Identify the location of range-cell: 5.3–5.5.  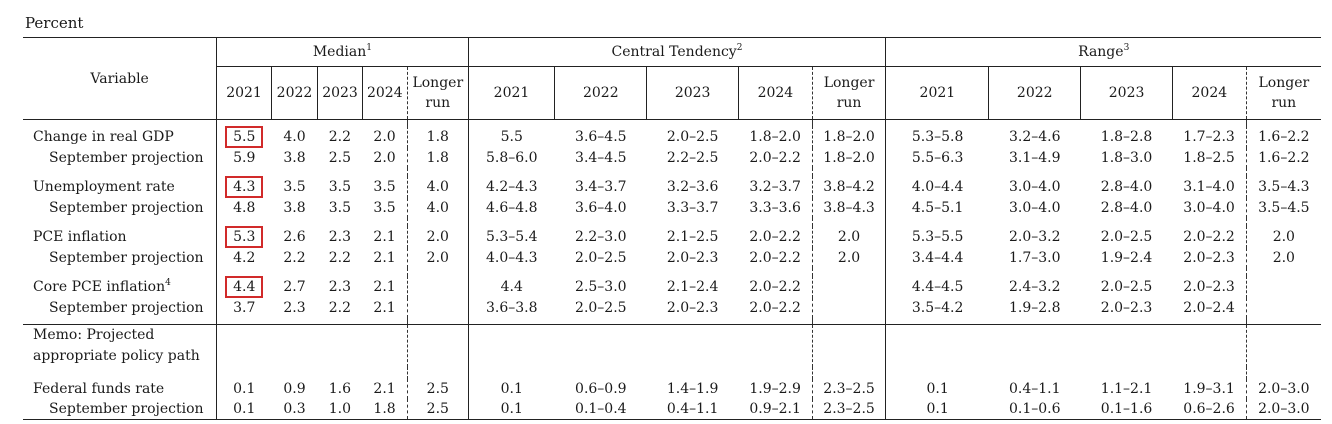
(937, 237).